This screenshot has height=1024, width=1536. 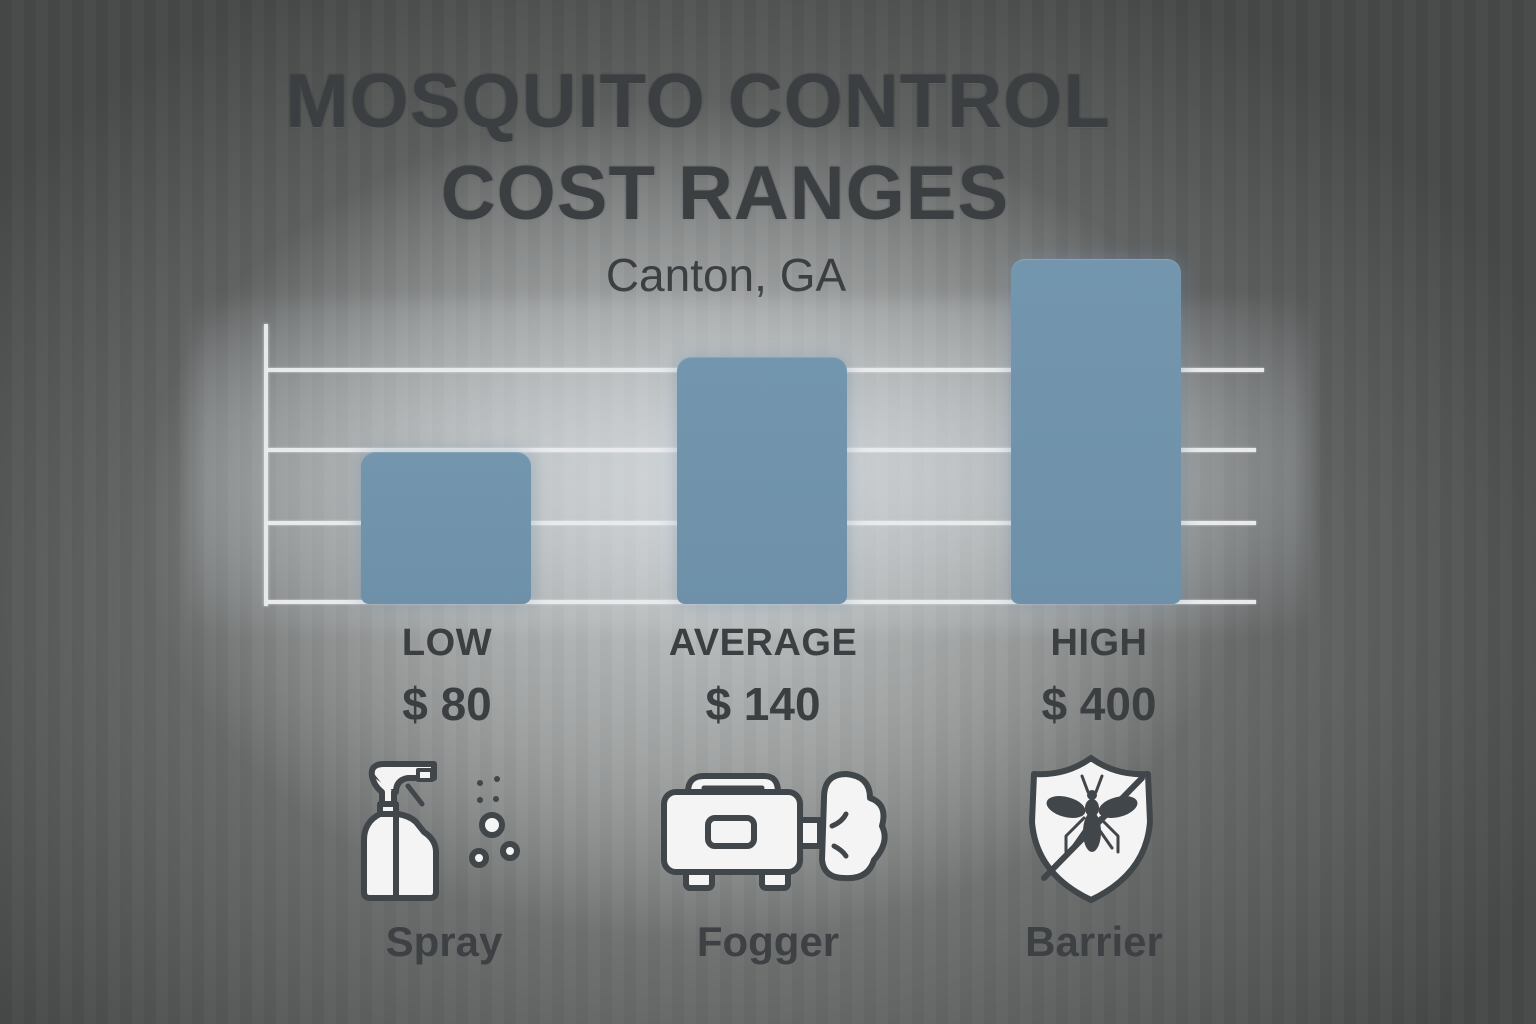 What do you see at coordinates (726, 275) in the screenshot?
I see `chart-subtitle: Canton, GA` at bounding box center [726, 275].